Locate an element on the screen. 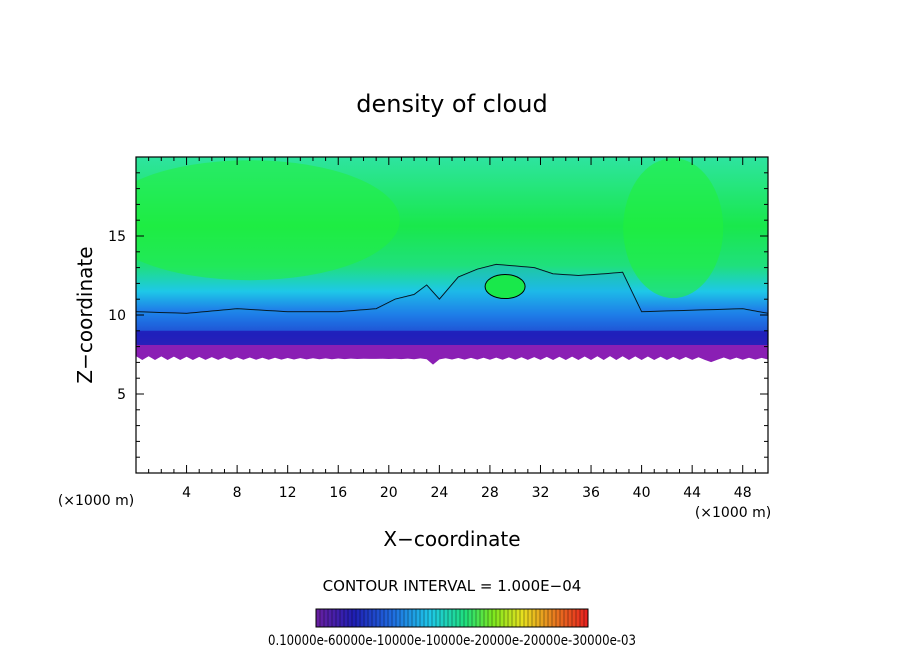 This screenshot has width=904, height=654. x-tick-label: 32 is located at coordinates (541, 493).